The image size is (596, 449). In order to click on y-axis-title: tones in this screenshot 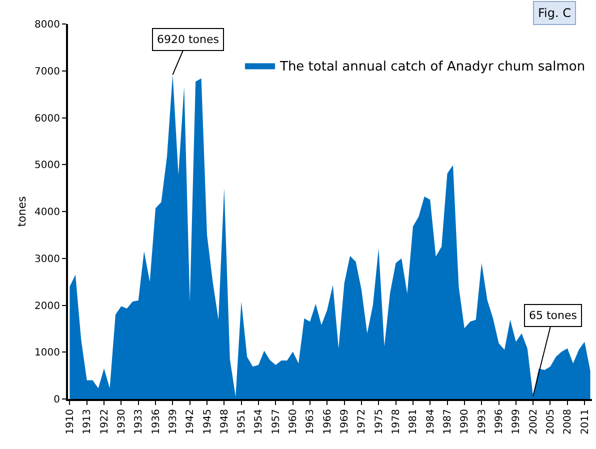, I will do `click(22, 211)`.